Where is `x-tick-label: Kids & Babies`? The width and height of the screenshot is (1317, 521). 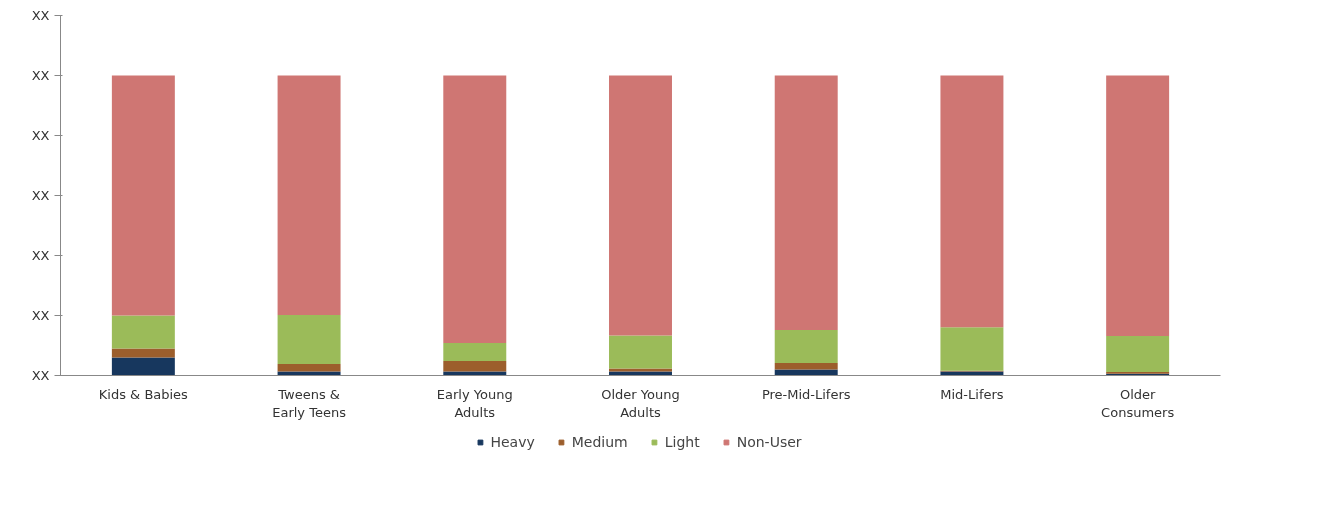
x-tick-label: Kids & Babies is located at coordinates (143, 394).